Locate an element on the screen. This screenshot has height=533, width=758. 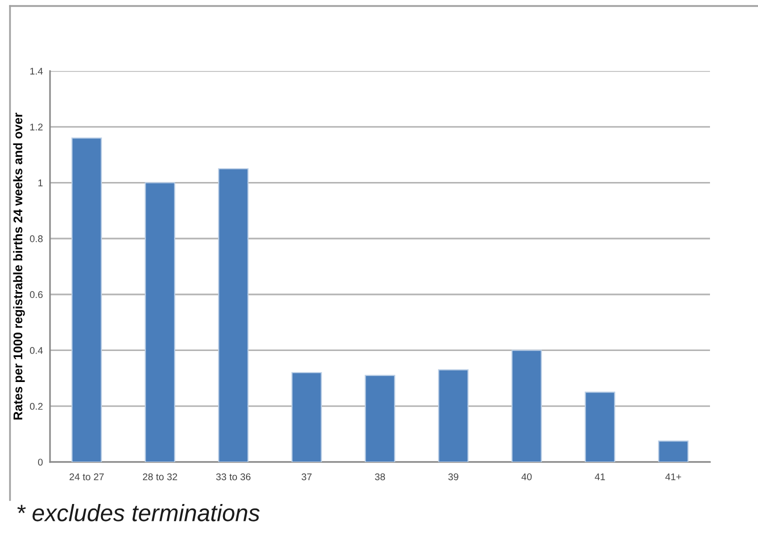
y-axis-title: Rates per 1000 registrable births 24 weeks and over is located at coordinates (19, 266).